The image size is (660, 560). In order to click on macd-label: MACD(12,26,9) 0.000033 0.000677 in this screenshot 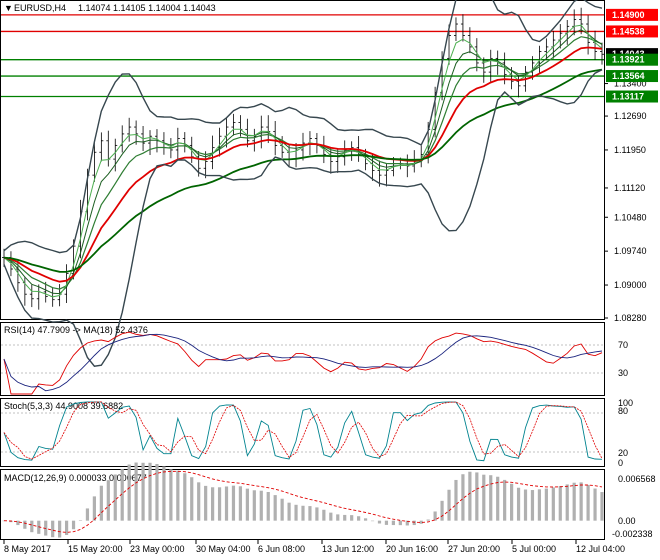, I will do `click(75, 478)`.